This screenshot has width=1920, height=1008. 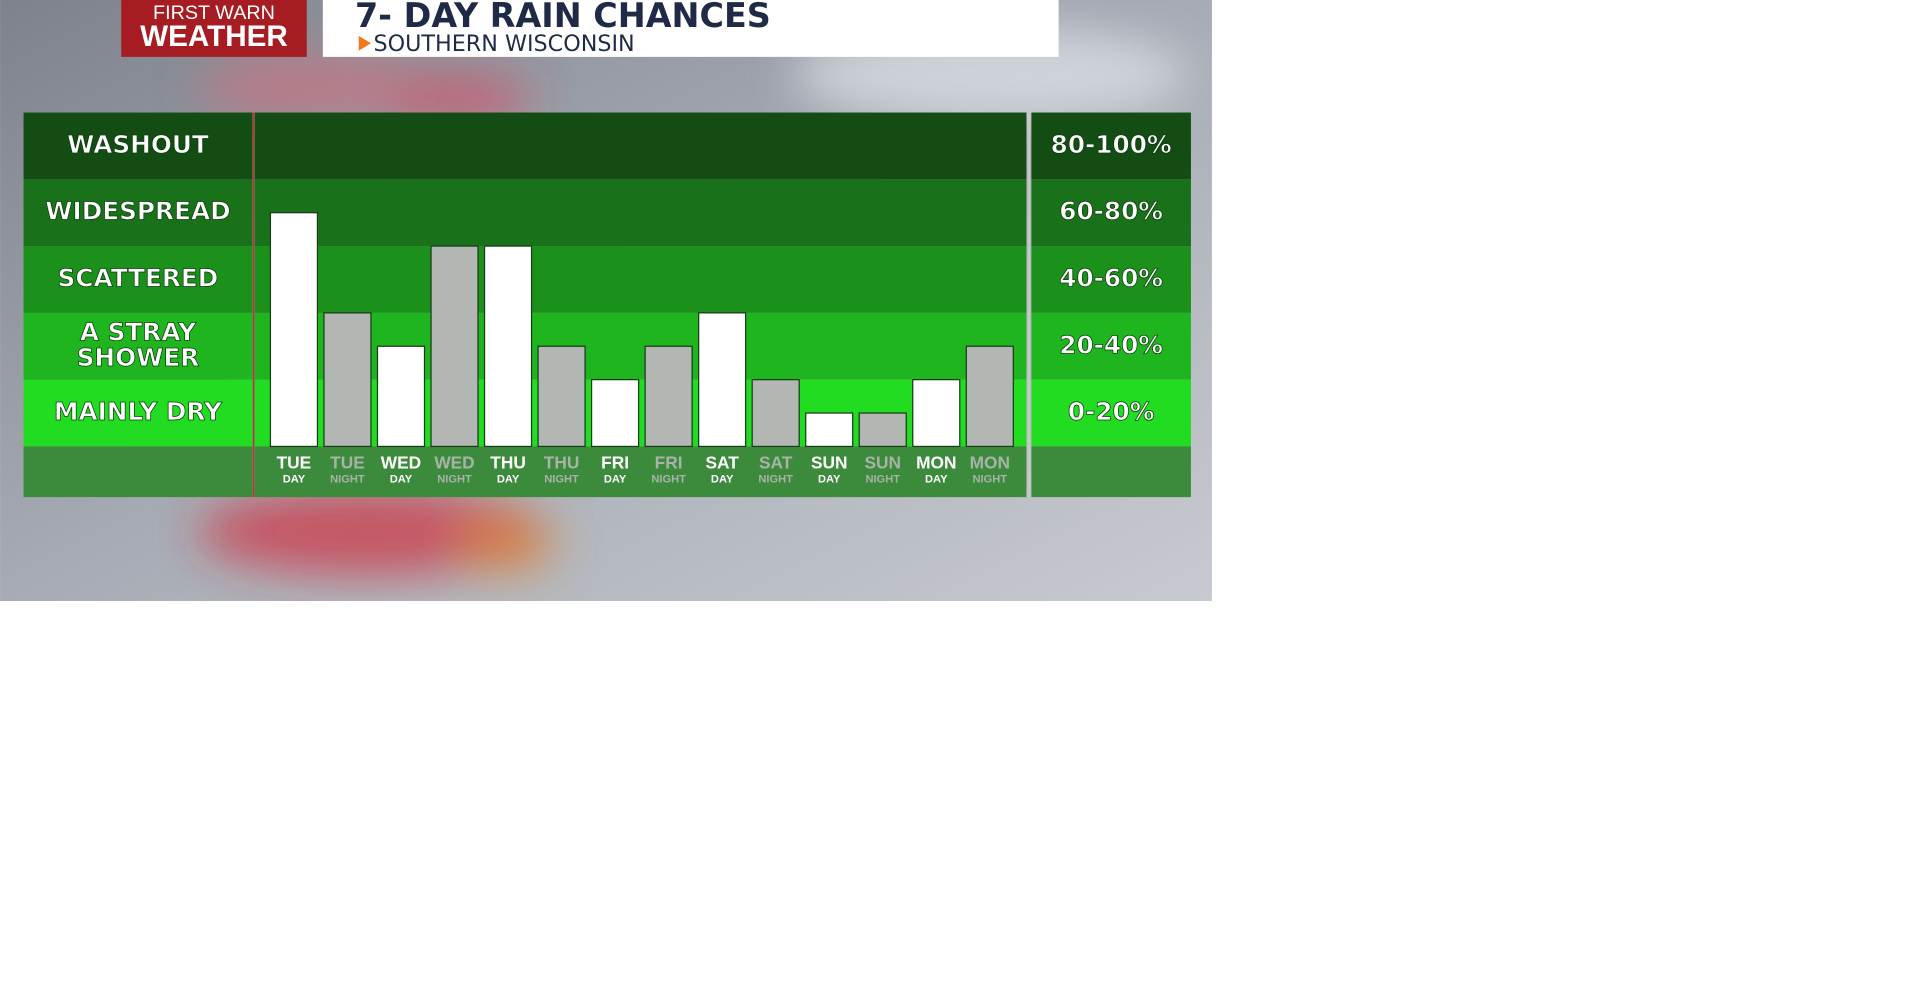 I want to click on band-label: WASHOUT, so click(x=138, y=144).